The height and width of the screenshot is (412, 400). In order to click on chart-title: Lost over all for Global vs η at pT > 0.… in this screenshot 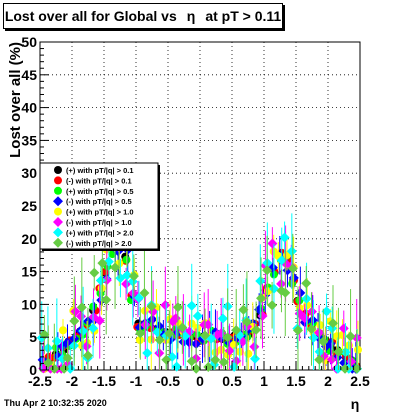, I will do `click(143, 16)`.